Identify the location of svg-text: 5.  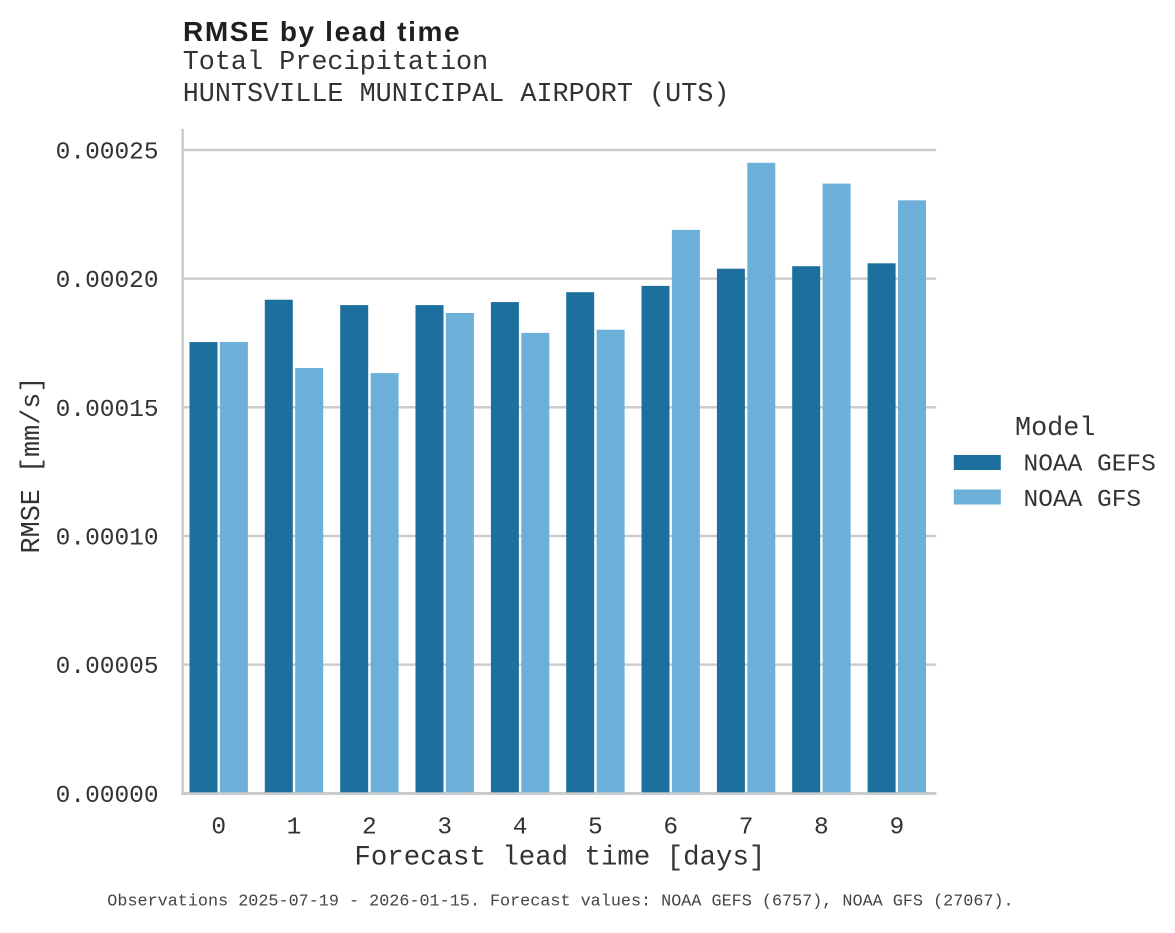
(595, 828).